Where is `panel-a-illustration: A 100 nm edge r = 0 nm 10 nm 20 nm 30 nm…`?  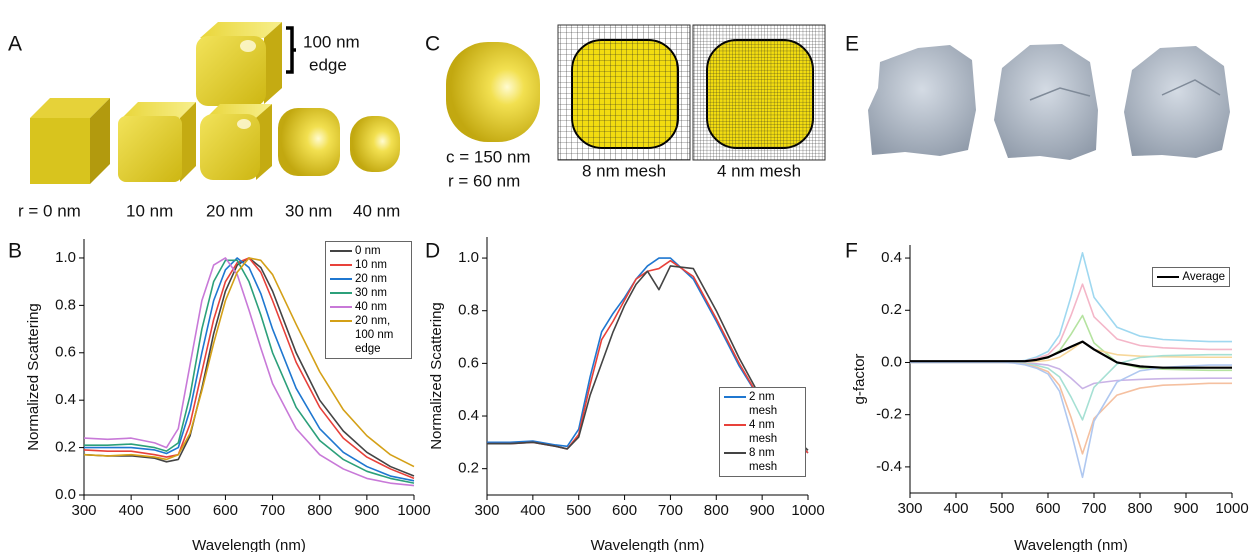 panel-a-illustration: A 100 nm edge r = 0 nm 10 nm 20 nm 30 nm… is located at coordinates (204, 121).